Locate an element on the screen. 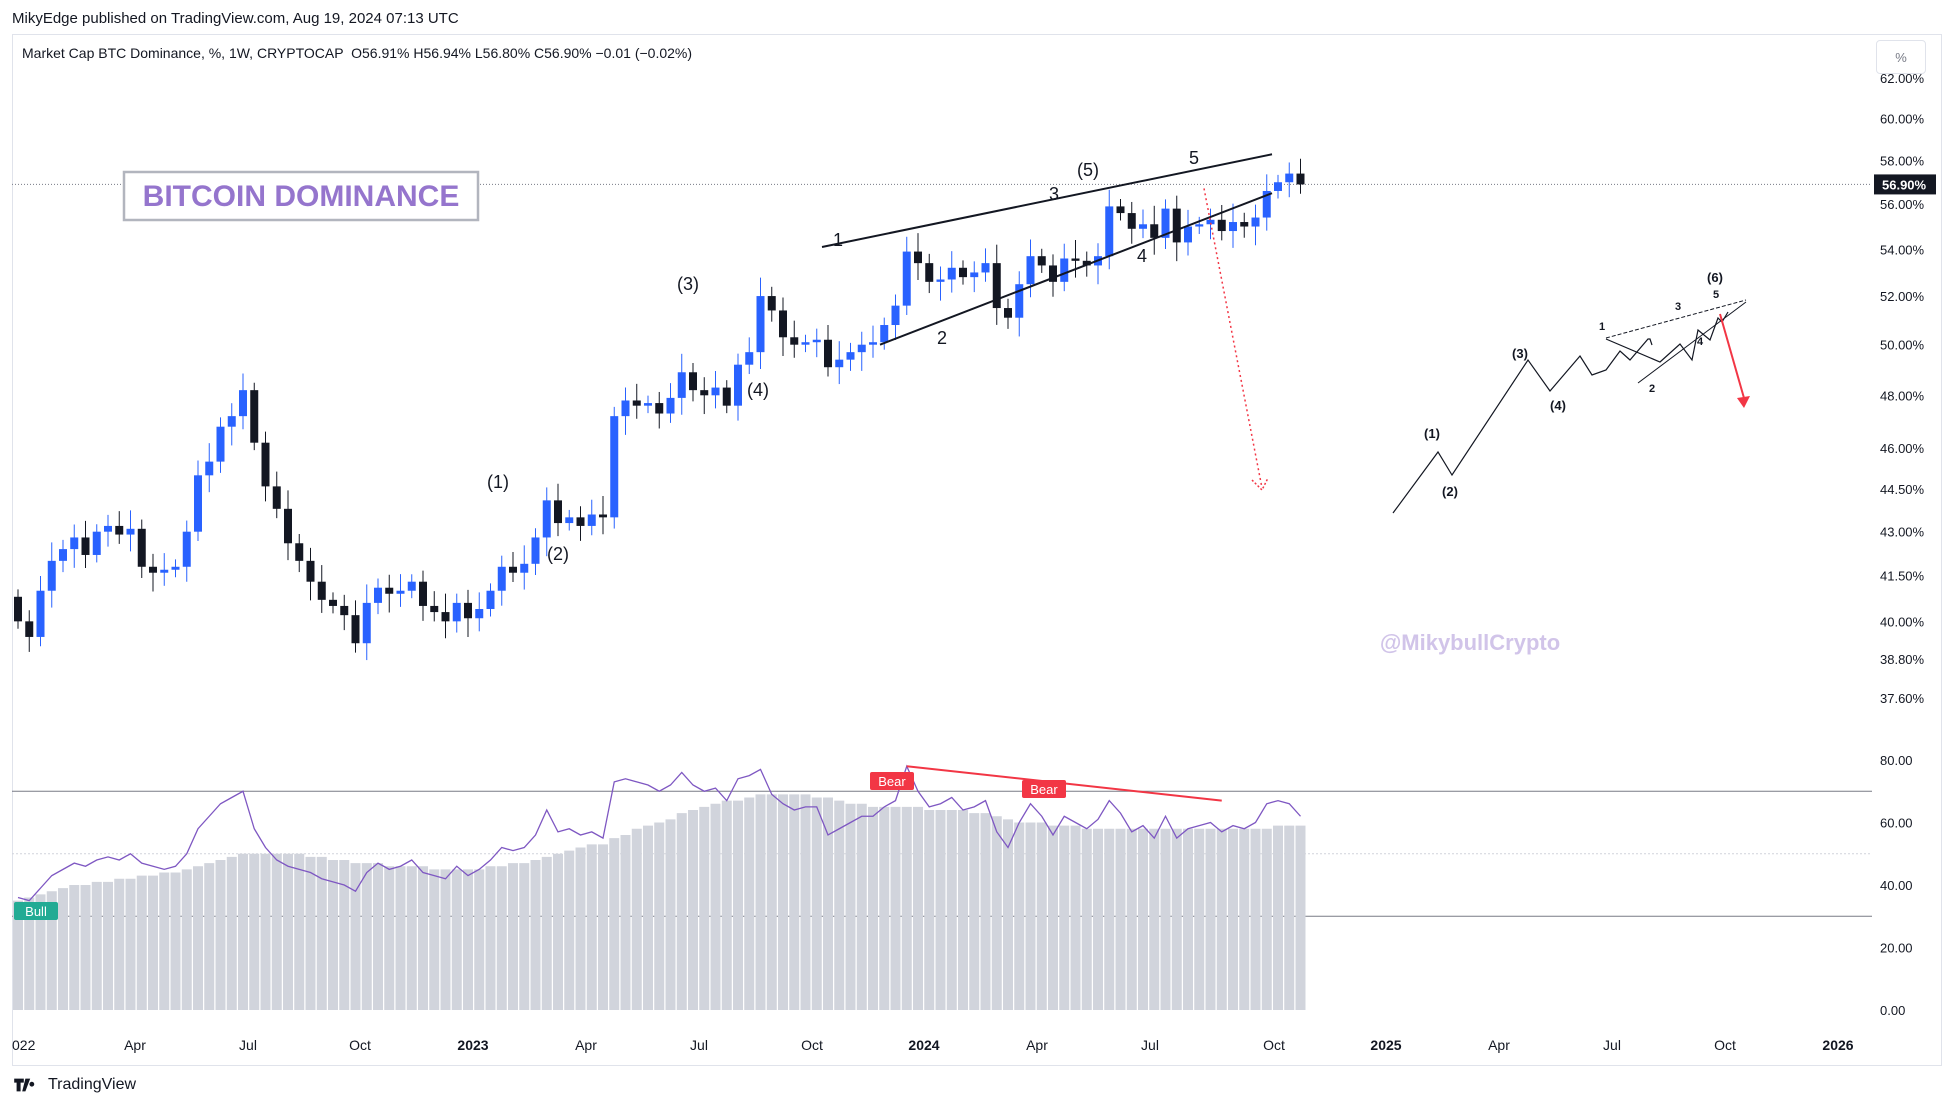 The image size is (1946, 1104). wedge-lower-line is located at coordinates (1076, 269).